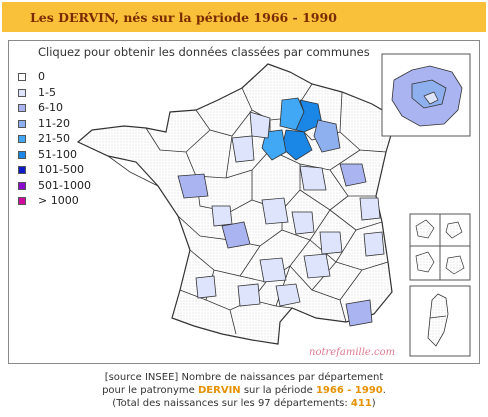 The image size is (488, 417). Describe the element at coordinates (58, 200) in the screenshot. I see `legend-label: > 1000` at that location.